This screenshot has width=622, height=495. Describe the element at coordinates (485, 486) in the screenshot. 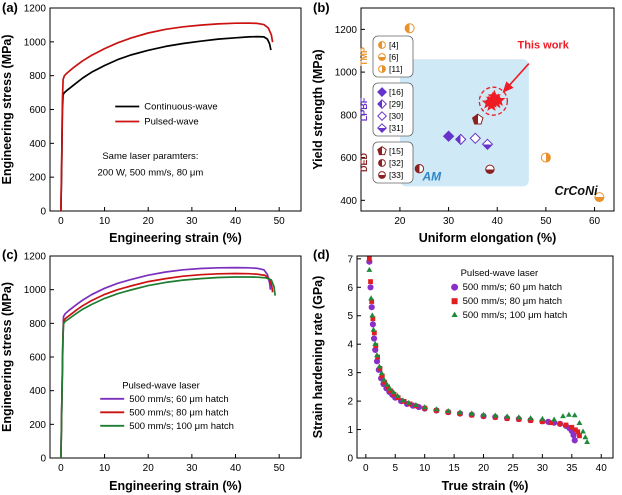

I see `svg-text: True strain (%)` at that location.